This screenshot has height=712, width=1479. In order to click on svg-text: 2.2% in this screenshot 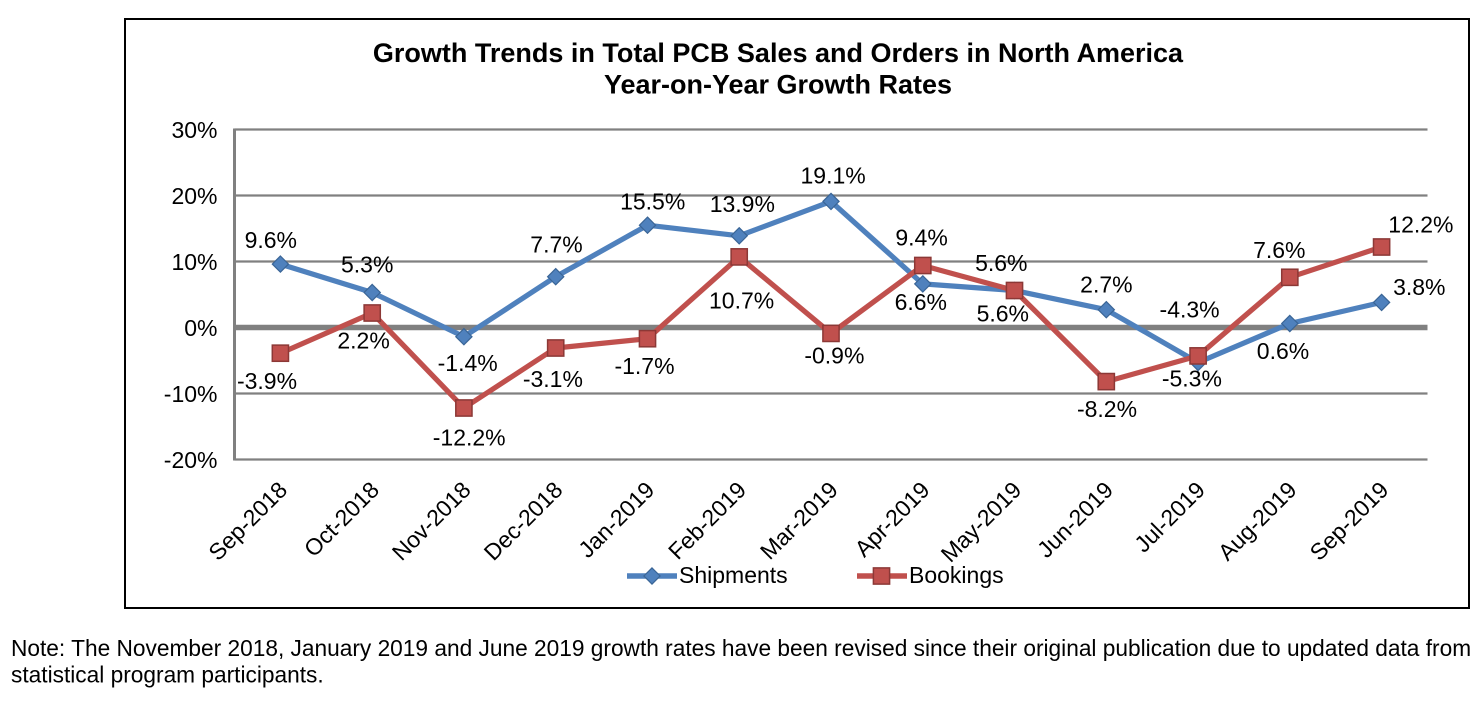, I will do `click(363, 341)`.